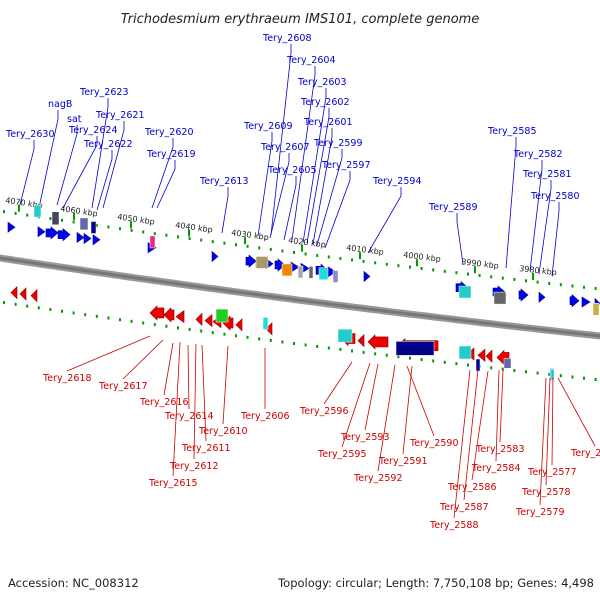  Describe the element at coordinates (422, 257) in the screenshot. I see `kbp-label: 4000 kbp` at that location.